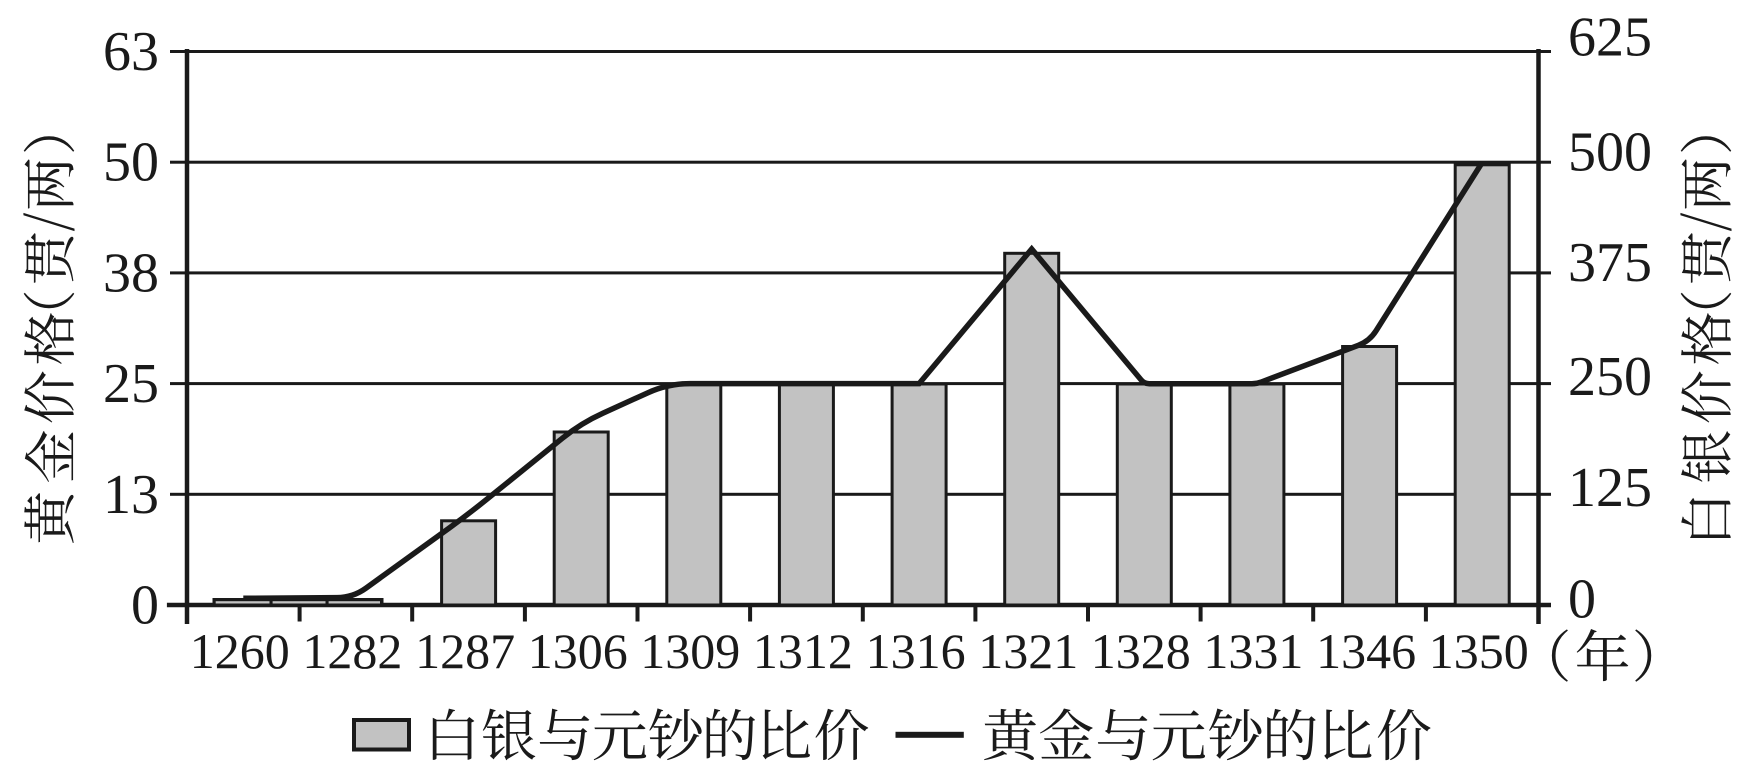  What do you see at coordinates (1253, 651) in the screenshot?
I see `svg-text: 1331` at bounding box center [1253, 651].